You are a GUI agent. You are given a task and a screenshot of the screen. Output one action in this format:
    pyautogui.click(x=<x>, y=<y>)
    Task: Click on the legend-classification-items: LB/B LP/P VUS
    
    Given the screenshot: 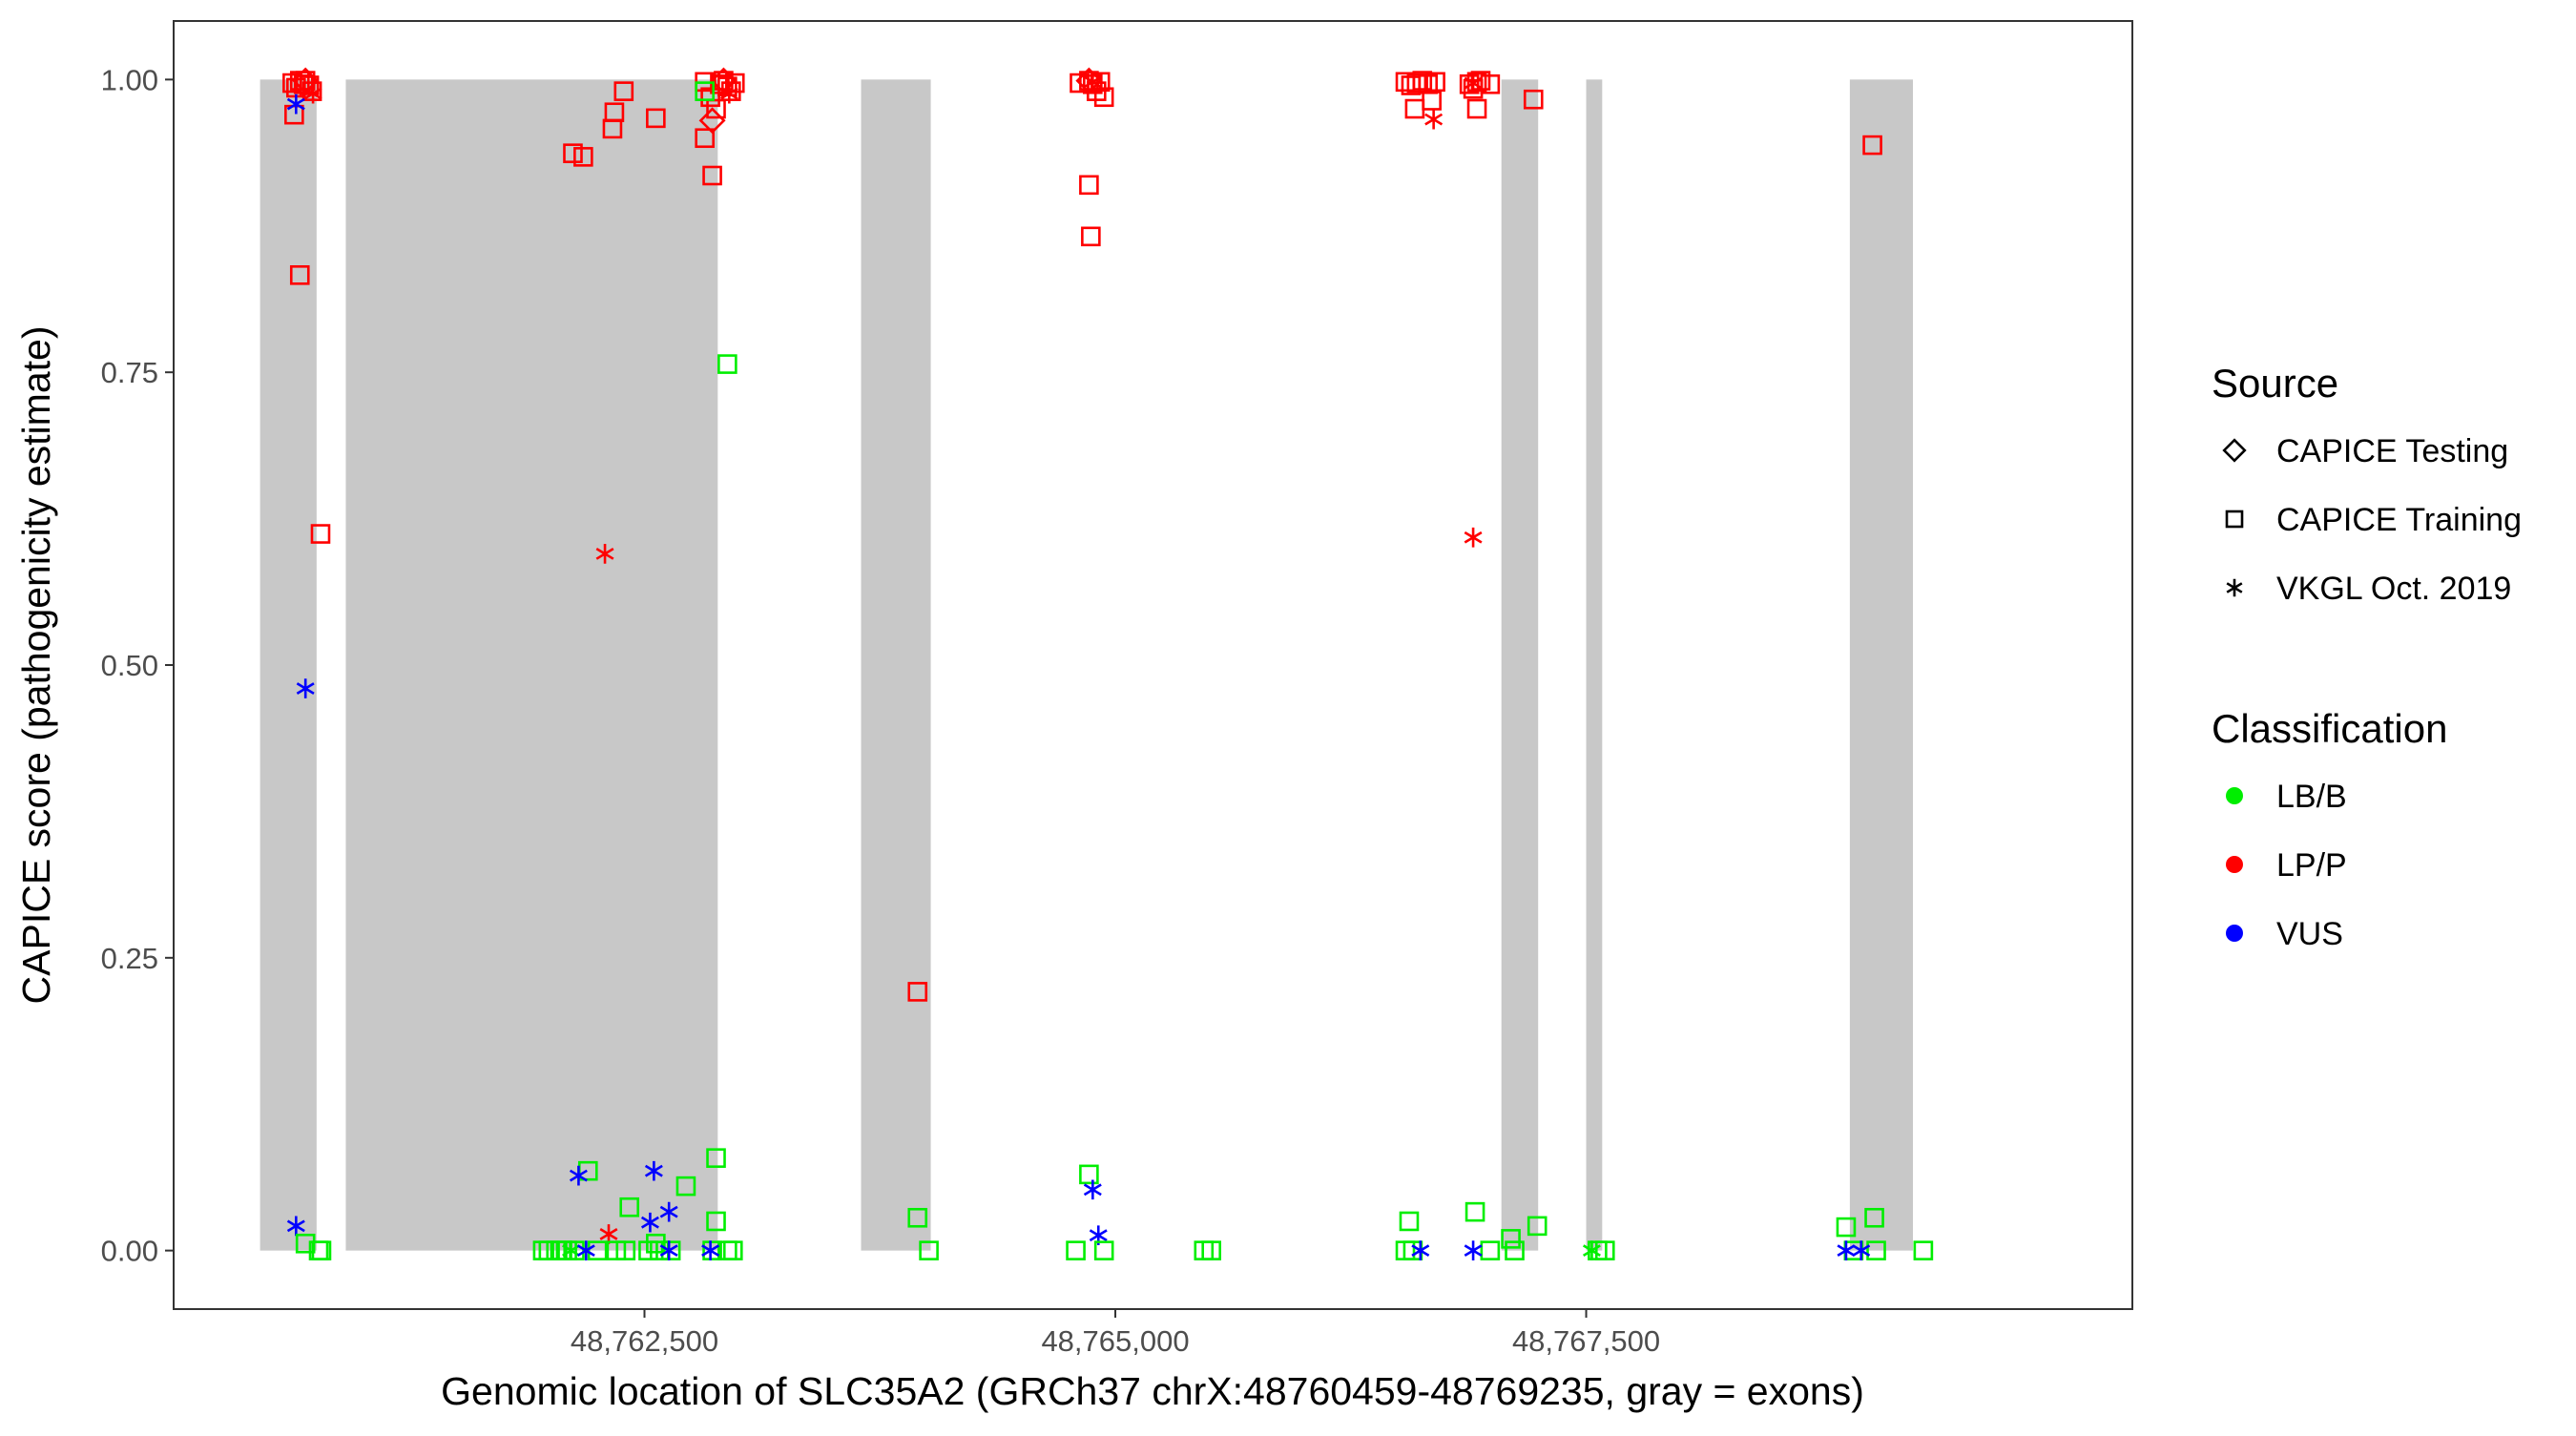 What is the action you would take?
    pyautogui.click(x=2286, y=865)
    